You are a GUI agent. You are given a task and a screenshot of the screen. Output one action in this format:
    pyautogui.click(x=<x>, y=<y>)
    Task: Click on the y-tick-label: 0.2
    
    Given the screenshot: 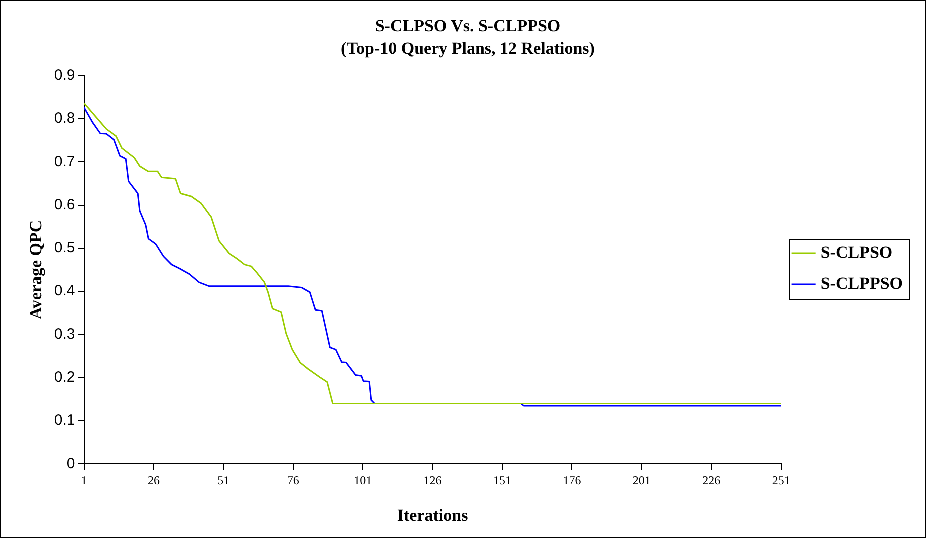 What is the action you would take?
    pyautogui.click(x=65, y=377)
    